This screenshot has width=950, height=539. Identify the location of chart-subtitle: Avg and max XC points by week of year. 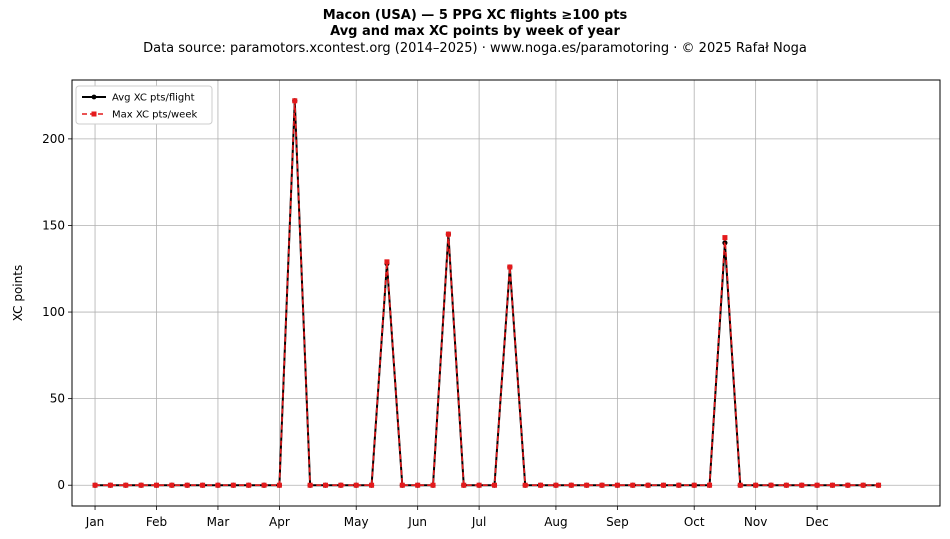
(475, 31).